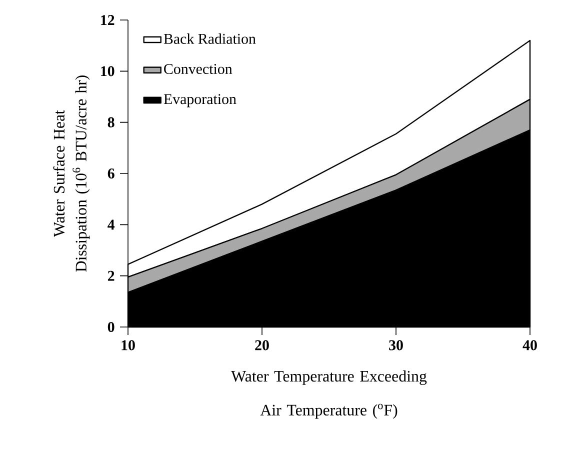 The width and height of the screenshot is (573, 465). What do you see at coordinates (210, 38) in the screenshot?
I see `legend-label: Back Radiation` at bounding box center [210, 38].